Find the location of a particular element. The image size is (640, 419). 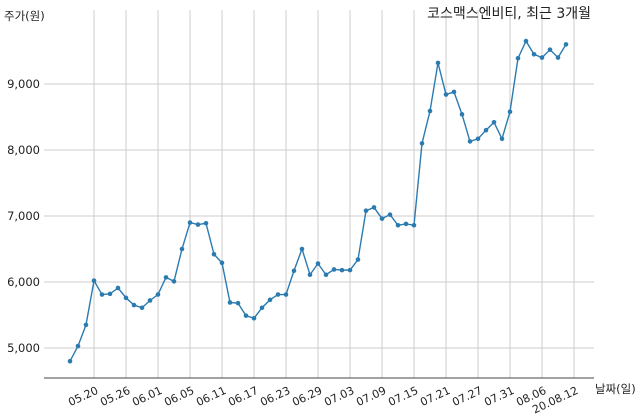

y-tick-label: 9,000 is located at coordinates (23, 84).